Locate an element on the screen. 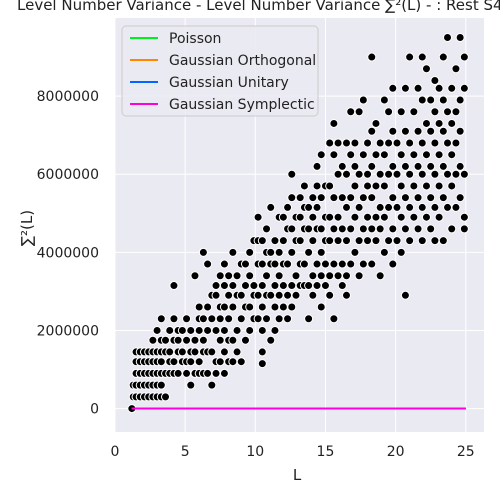 The height and width of the screenshot is (500, 500). y-axis-label: ∑²(L) is located at coordinates (27, 228).